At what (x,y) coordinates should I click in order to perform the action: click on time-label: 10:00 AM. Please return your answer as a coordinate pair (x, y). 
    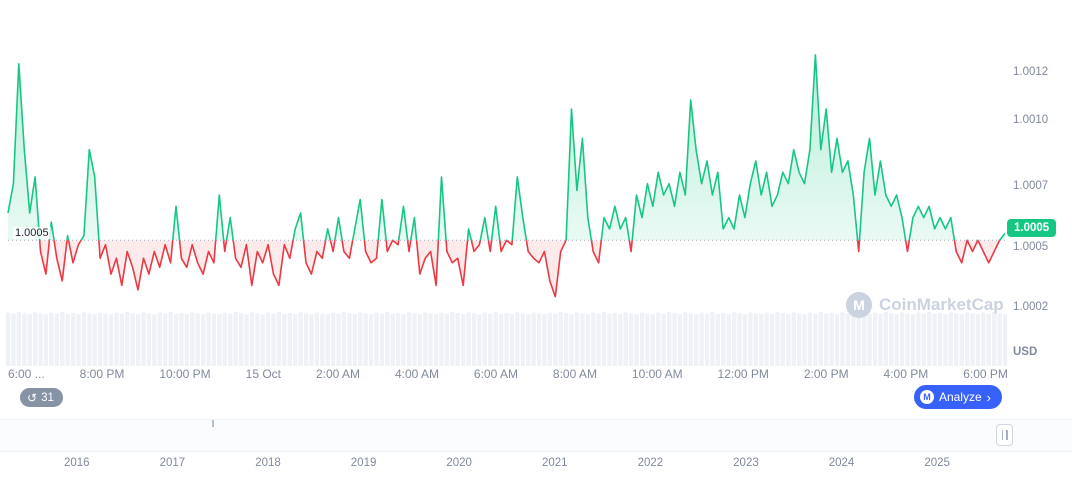
    Looking at the image, I should click on (657, 374).